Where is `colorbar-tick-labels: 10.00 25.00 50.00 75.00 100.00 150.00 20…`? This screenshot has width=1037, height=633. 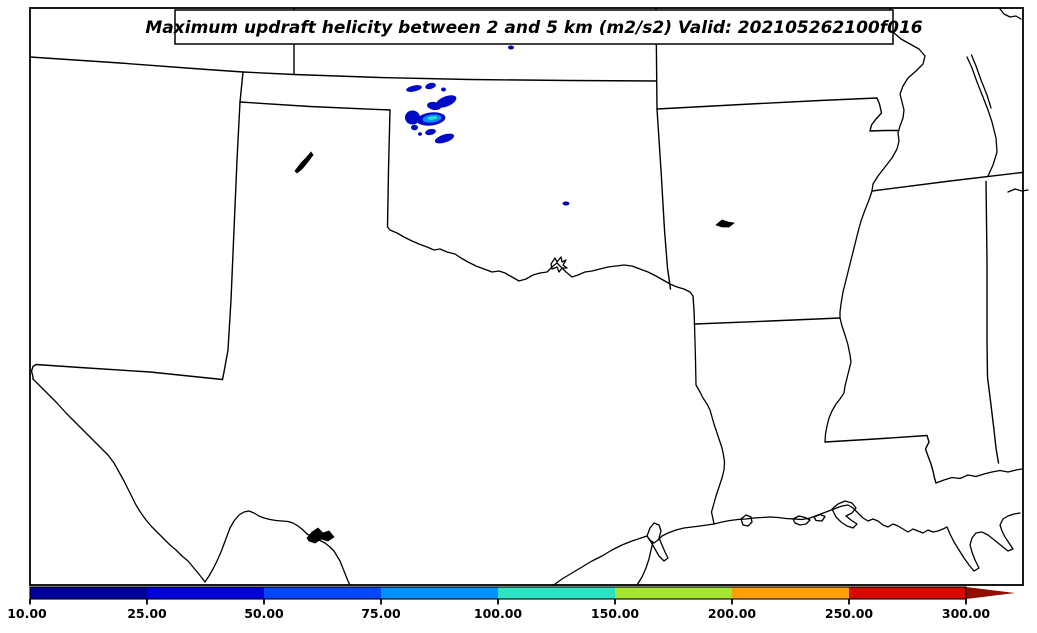 colorbar-tick-labels: 10.00 25.00 50.00 75.00 100.00 150.00 20… is located at coordinates (498, 613).